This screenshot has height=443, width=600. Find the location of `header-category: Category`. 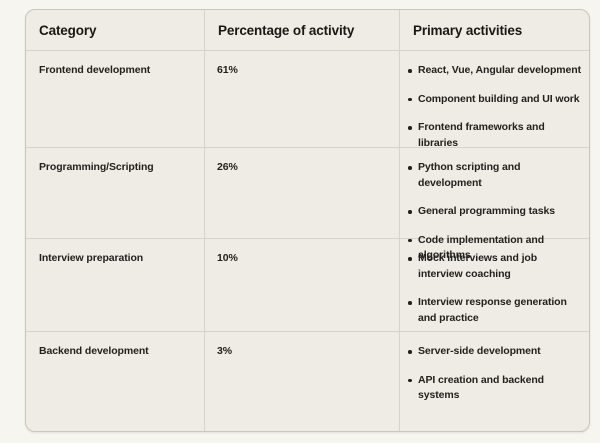

header-category: Category is located at coordinates (115, 30).